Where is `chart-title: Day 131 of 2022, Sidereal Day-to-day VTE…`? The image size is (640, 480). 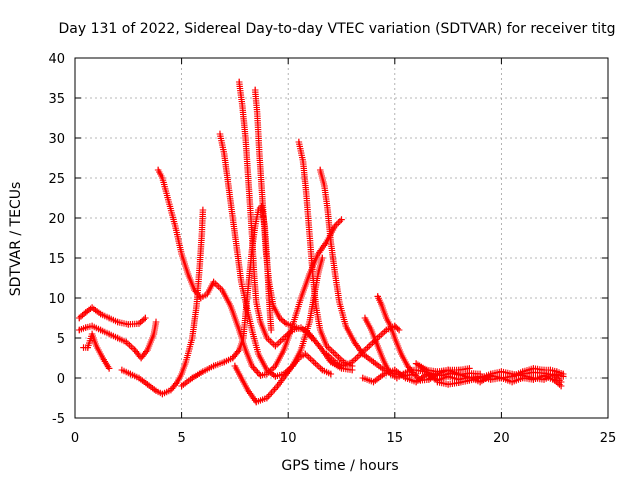 chart-title: Day 131 of 2022, Sidereal Day-to-day VTE… is located at coordinates (337, 29).